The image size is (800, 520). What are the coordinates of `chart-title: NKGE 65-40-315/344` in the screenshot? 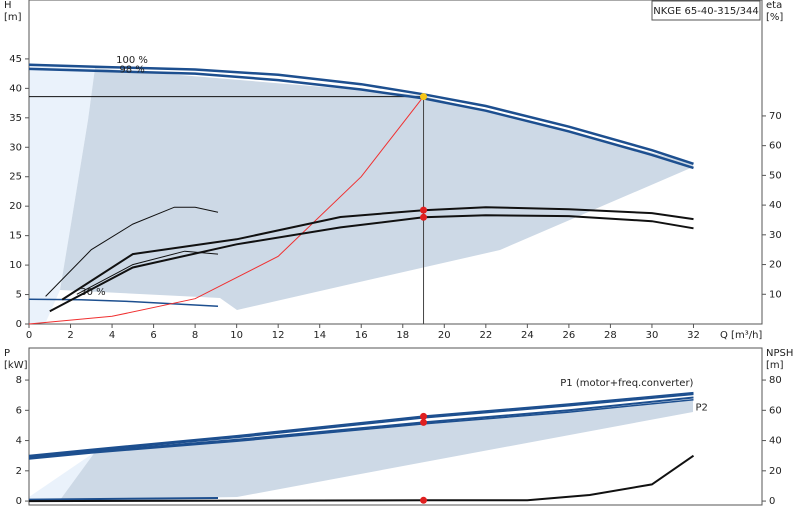 It's located at (706, 11).